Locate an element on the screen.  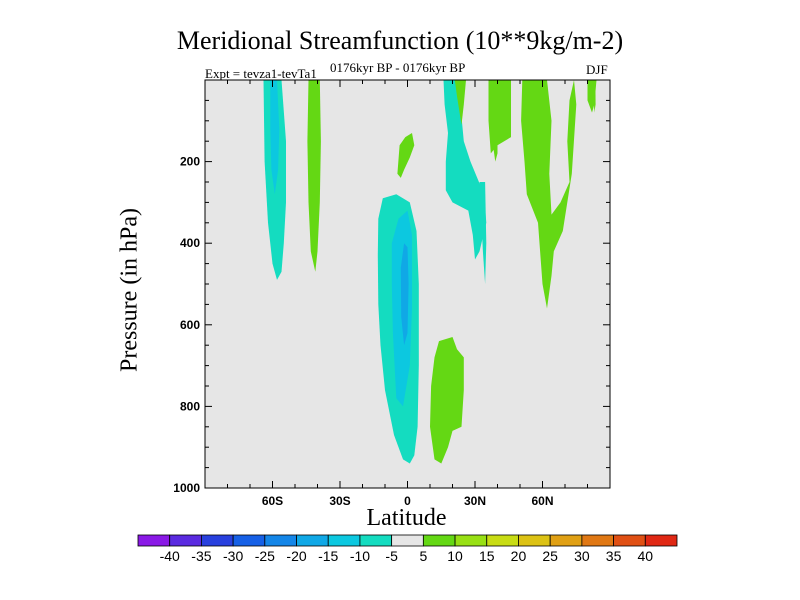
x-tick-label: 30S is located at coordinates (339, 501).